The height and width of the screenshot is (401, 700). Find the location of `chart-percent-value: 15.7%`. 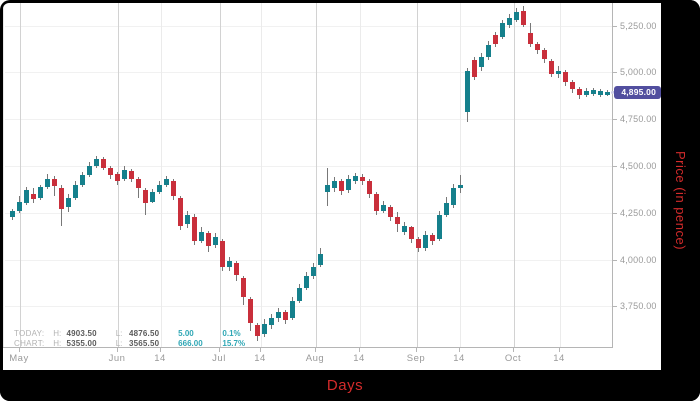

chart-percent-value: 15.7% is located at coordinates (234, 343).